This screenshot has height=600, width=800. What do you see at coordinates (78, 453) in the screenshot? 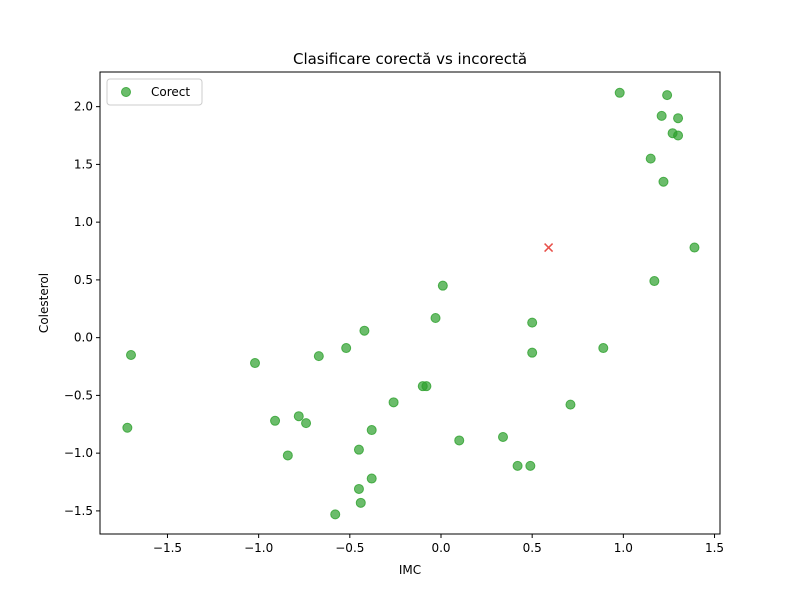
I see `y-tick-label: −1.0` at bounding box center [78, 453].